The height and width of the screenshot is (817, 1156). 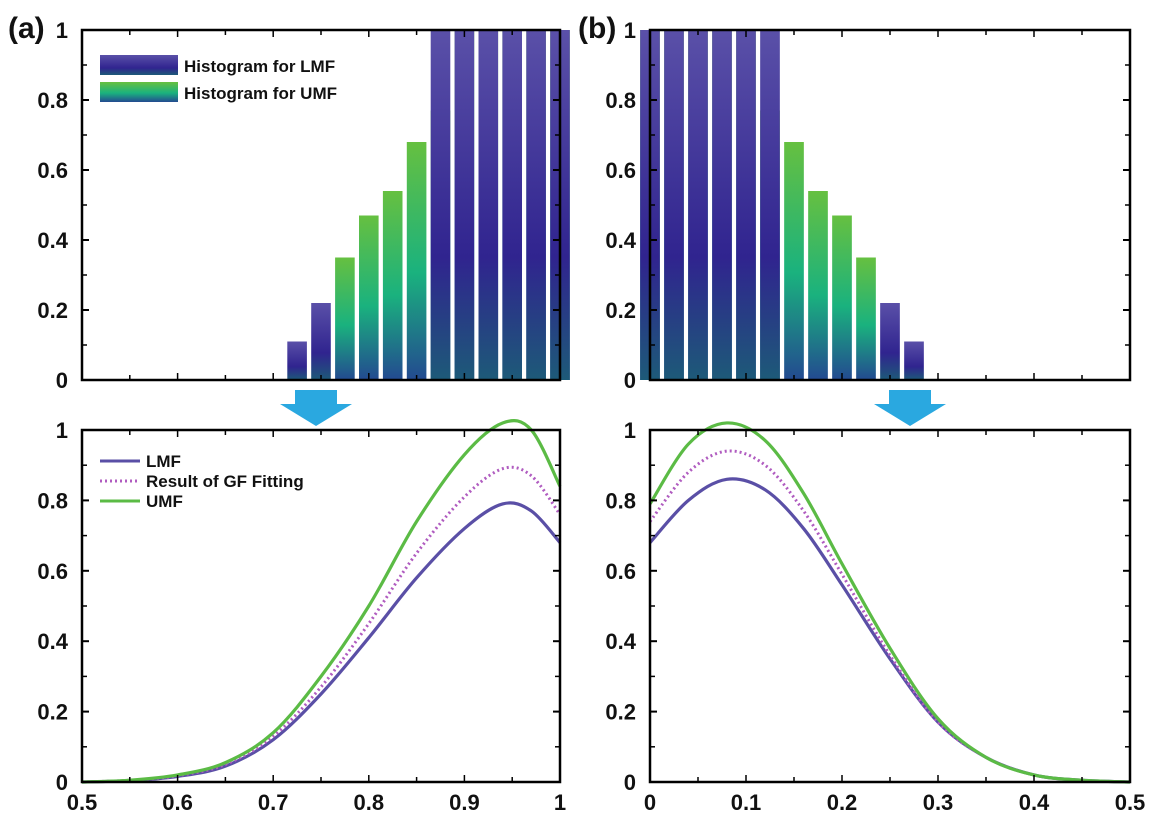 I want to click on down-arrow-icon, so click(x=613, y=408).